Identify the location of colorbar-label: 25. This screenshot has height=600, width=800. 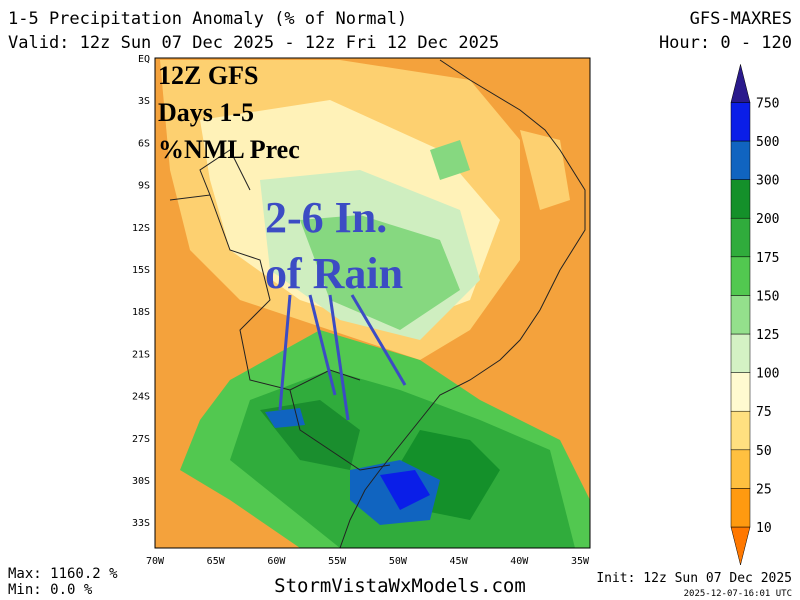
(764, 489).